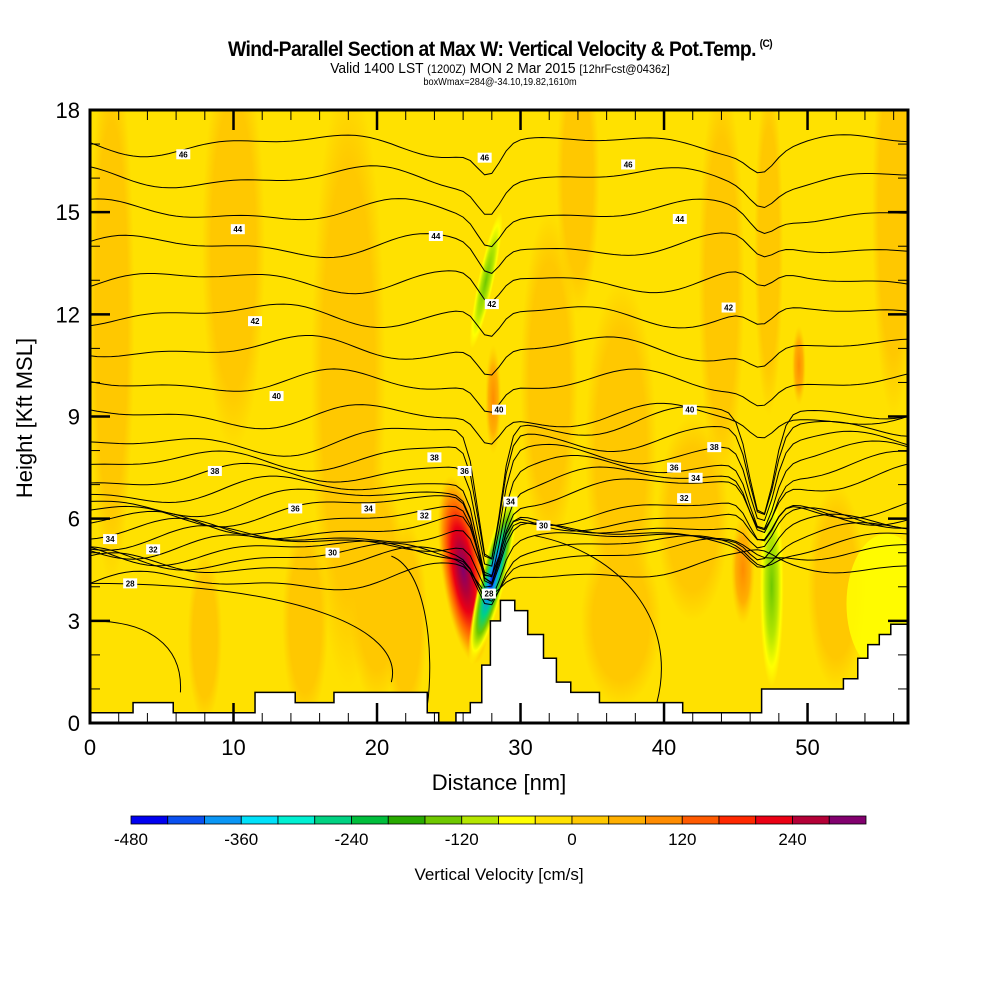  Describe the element at coordinates (490, 832) in the screenshot. I see `colorbar: -480 -360 -240 -120 0 120 240` at that location.